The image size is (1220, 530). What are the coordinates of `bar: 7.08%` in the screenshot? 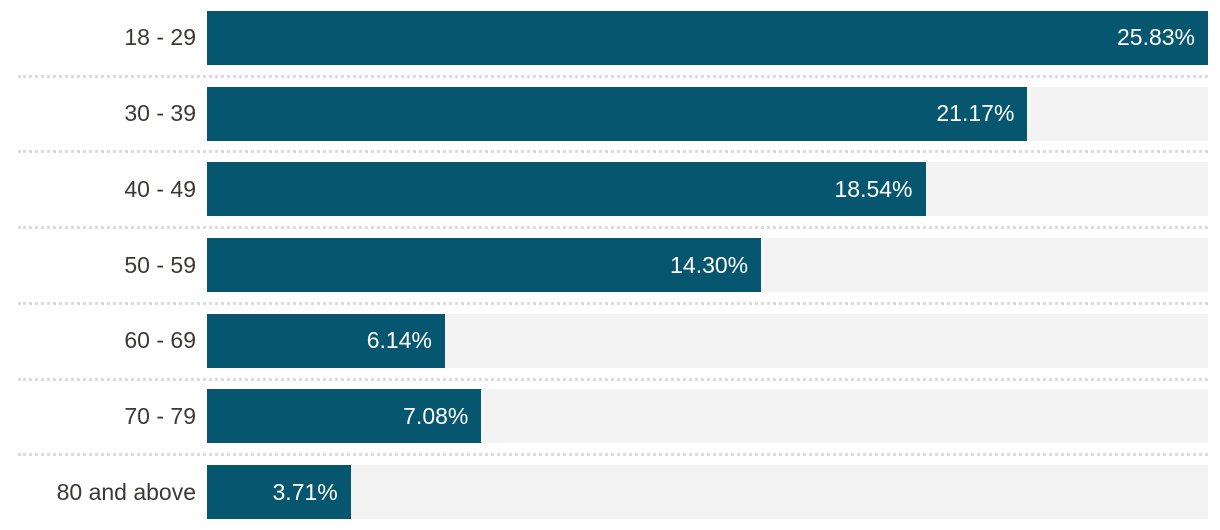 It's located at (344, 416).